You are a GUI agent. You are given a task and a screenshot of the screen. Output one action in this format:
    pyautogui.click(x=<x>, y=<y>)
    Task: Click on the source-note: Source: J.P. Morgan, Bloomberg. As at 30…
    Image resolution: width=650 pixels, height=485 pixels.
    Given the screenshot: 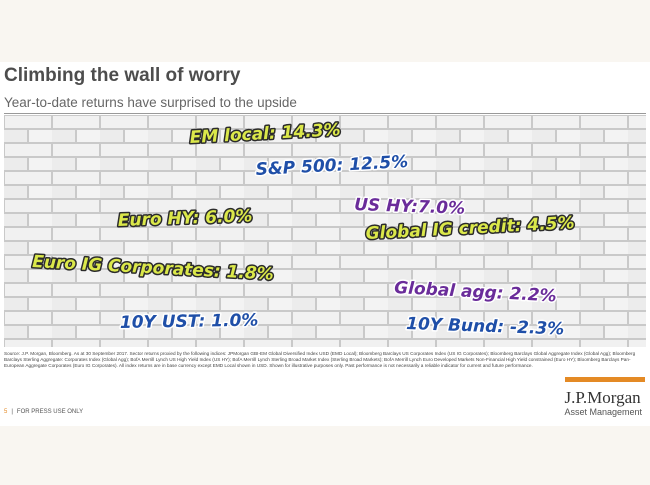 What is the action you would take?
    pyautogui.click(x=320, y=359)
    